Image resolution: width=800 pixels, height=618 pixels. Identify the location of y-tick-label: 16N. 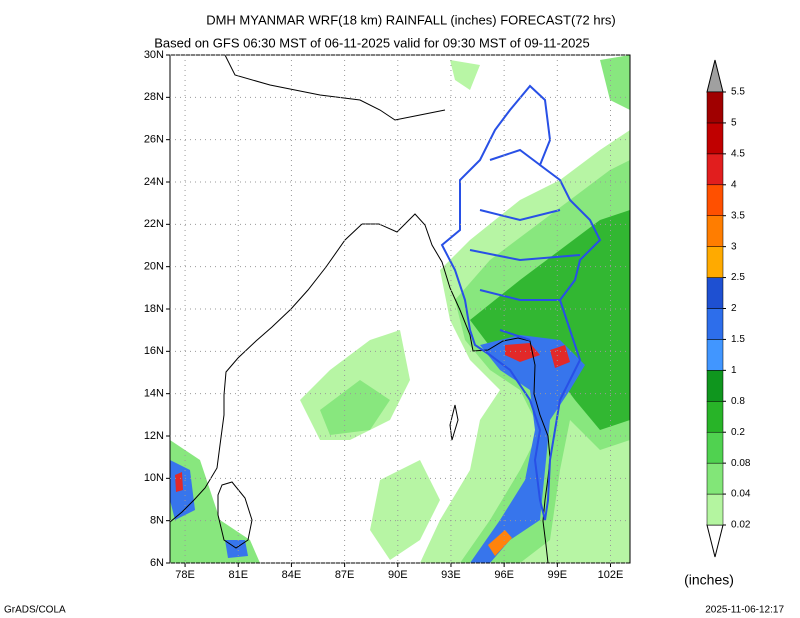
(154, 351).